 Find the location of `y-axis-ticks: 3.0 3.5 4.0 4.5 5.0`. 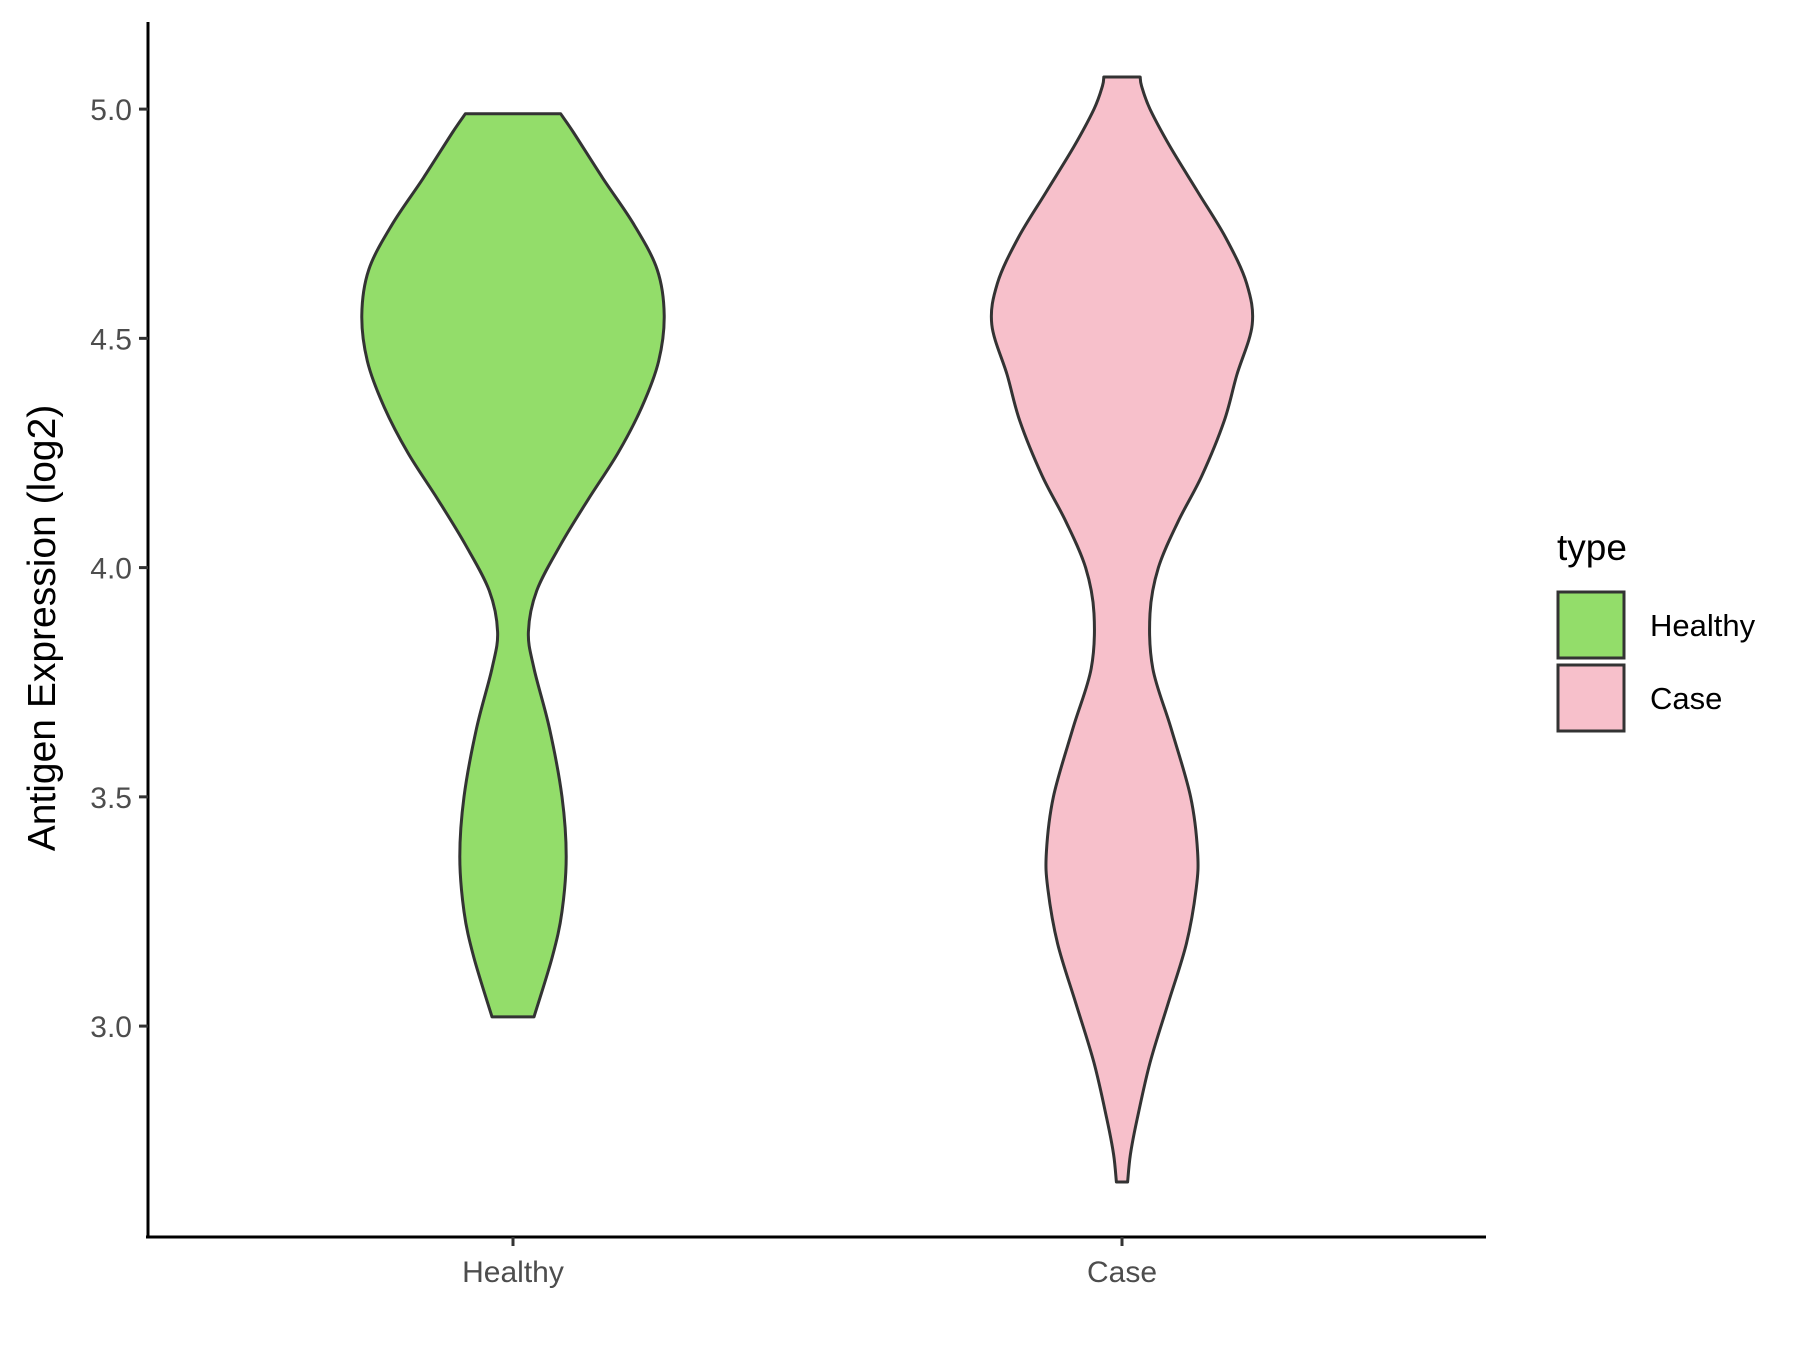

y-axis-ticks: 3.0 3.5 4.0 4.5 5.0 is located at coordinates (119, 569).